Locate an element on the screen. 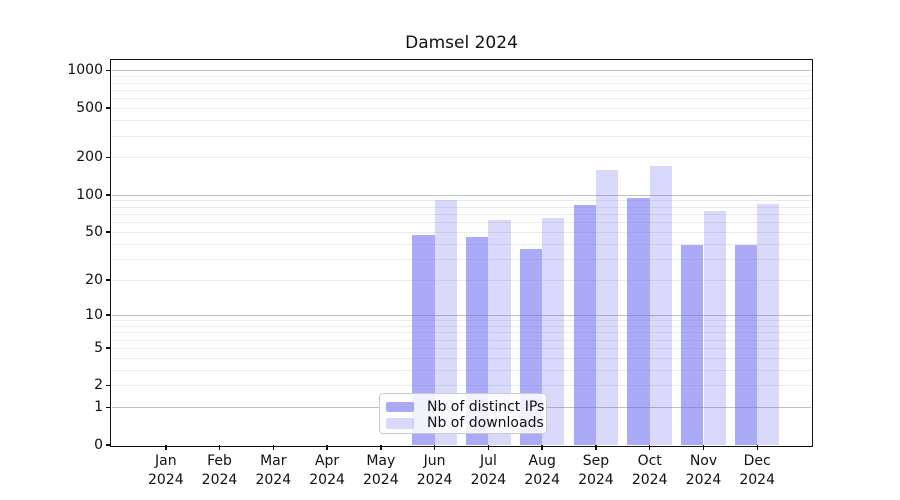  bar-downloads-aug is located at coordinates (553, 331).